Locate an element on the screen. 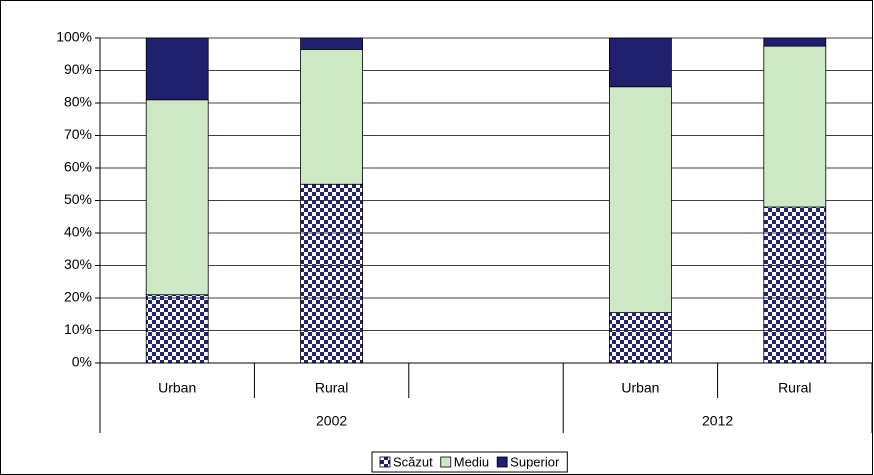 The width and height of the screenshot is (874, 475). y-tick-label: 50% is located at coordinates (78, 199).